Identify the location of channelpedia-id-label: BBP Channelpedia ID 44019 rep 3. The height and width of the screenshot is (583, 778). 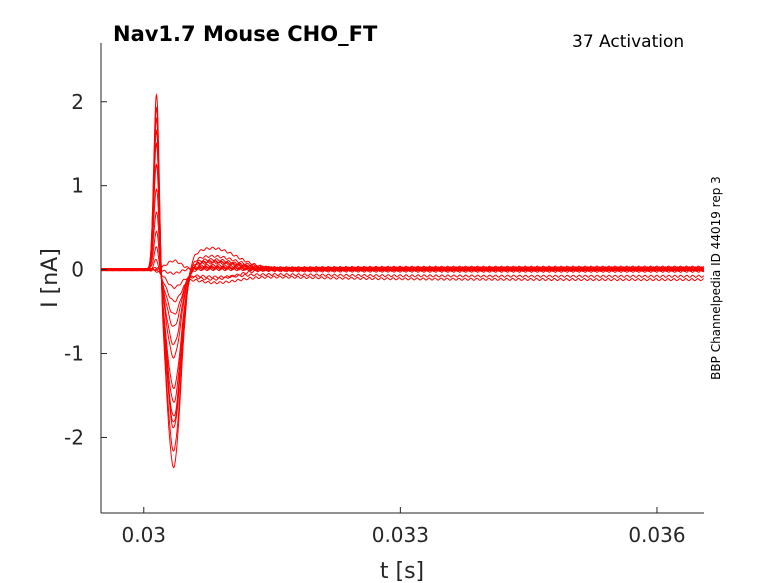
(716, 278).